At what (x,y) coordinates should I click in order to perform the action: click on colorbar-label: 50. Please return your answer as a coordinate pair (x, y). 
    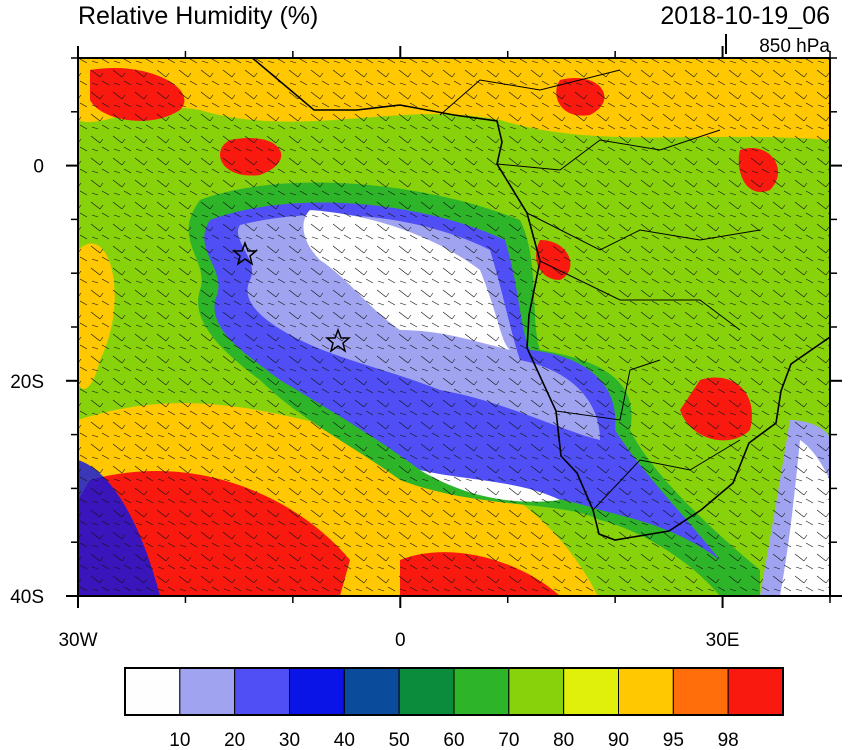
    Looking at the image, I should click on (399, 740).